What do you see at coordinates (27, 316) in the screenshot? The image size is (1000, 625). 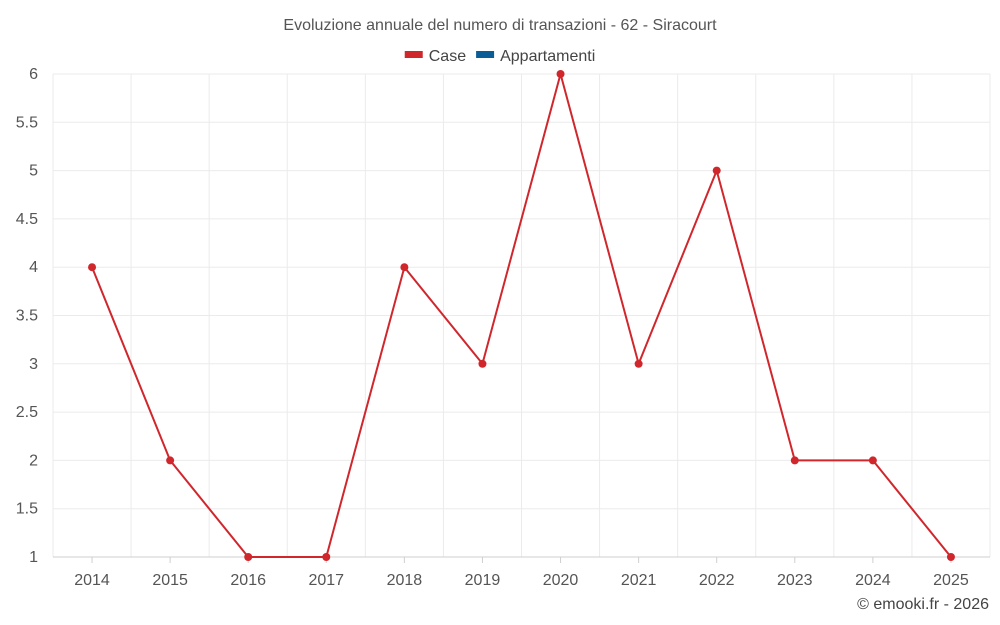 I see `y-tick-label: 3.5` at bounding box center [27, 316].